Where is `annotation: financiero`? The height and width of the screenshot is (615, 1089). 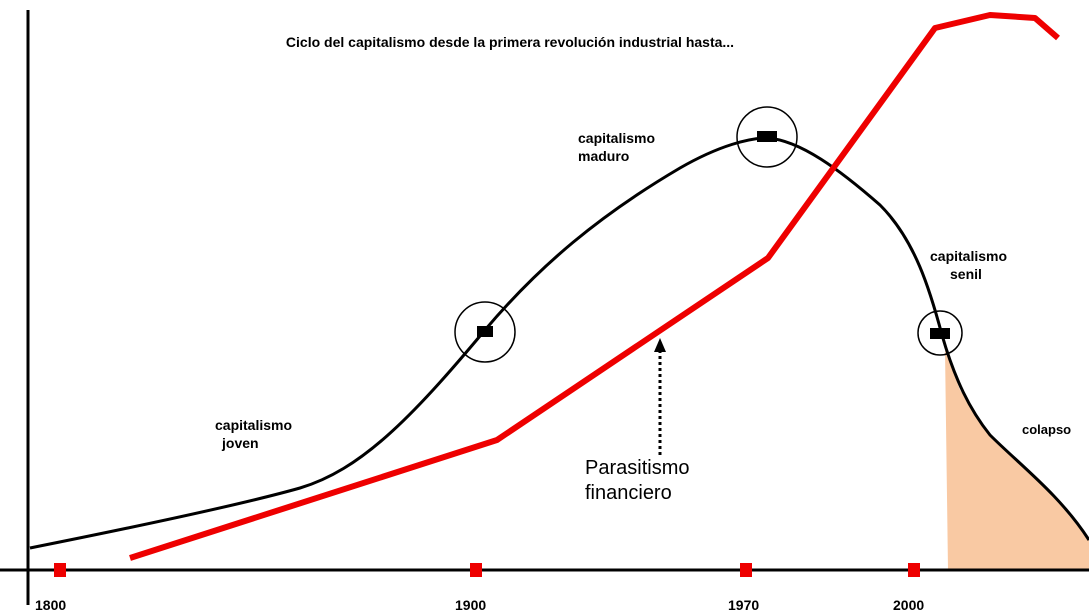
annotation: financiero is located at coordinates (628, 493).